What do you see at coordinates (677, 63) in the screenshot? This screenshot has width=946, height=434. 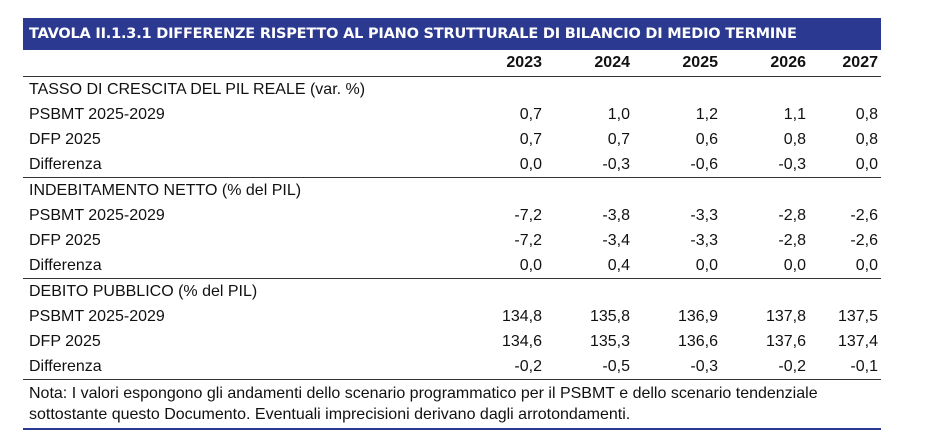 I see `year-header: 2025` at bounding box center [677, 63].